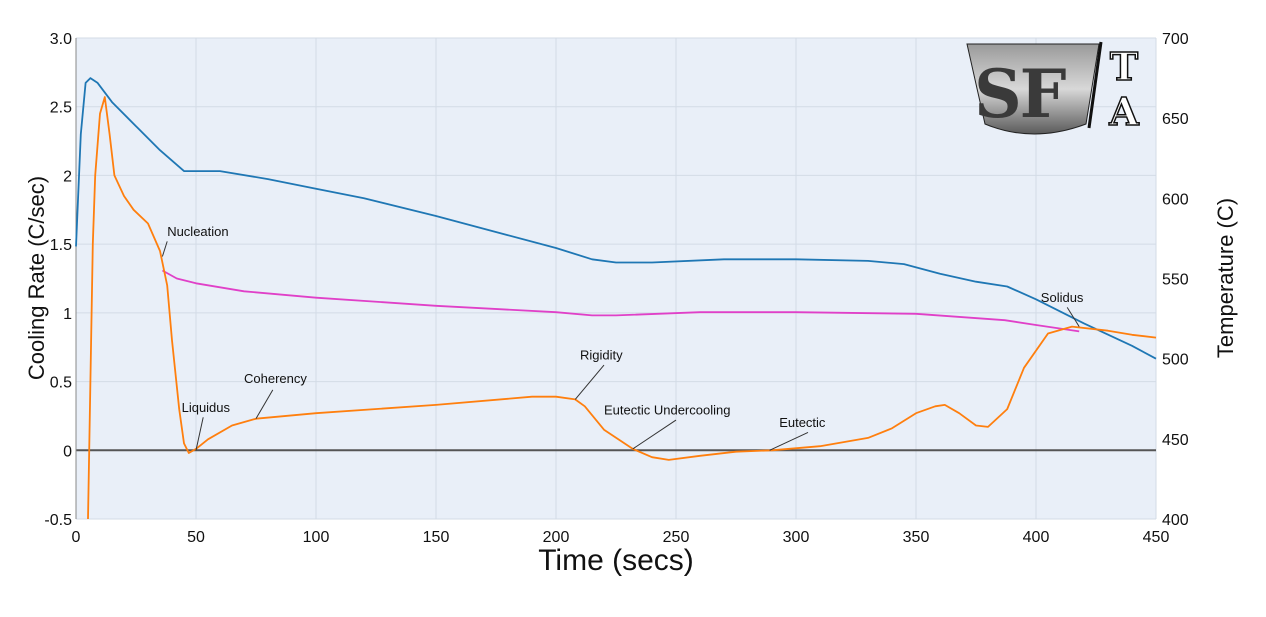 The image size is (1266, 617). What do you see at coordinates (1175, 520) in the screenshot?
I see `right-tick-label: 400` at bounding box center [1175, 520].